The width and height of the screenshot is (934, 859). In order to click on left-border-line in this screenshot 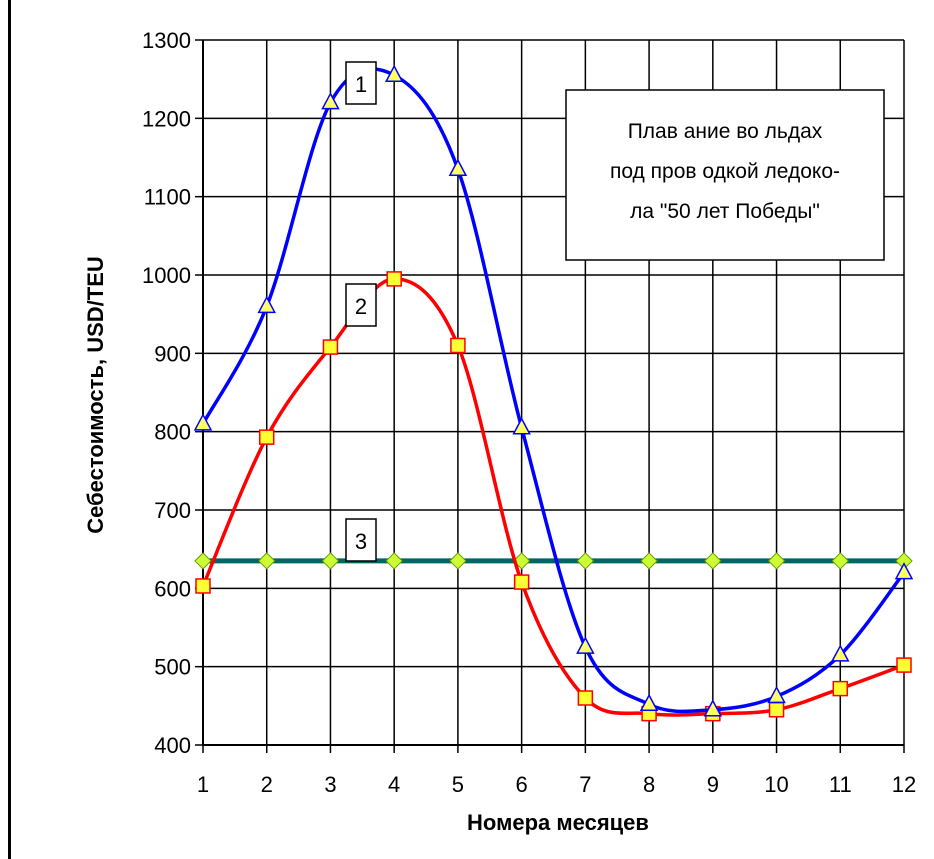, I will do `click(9, 429)`.